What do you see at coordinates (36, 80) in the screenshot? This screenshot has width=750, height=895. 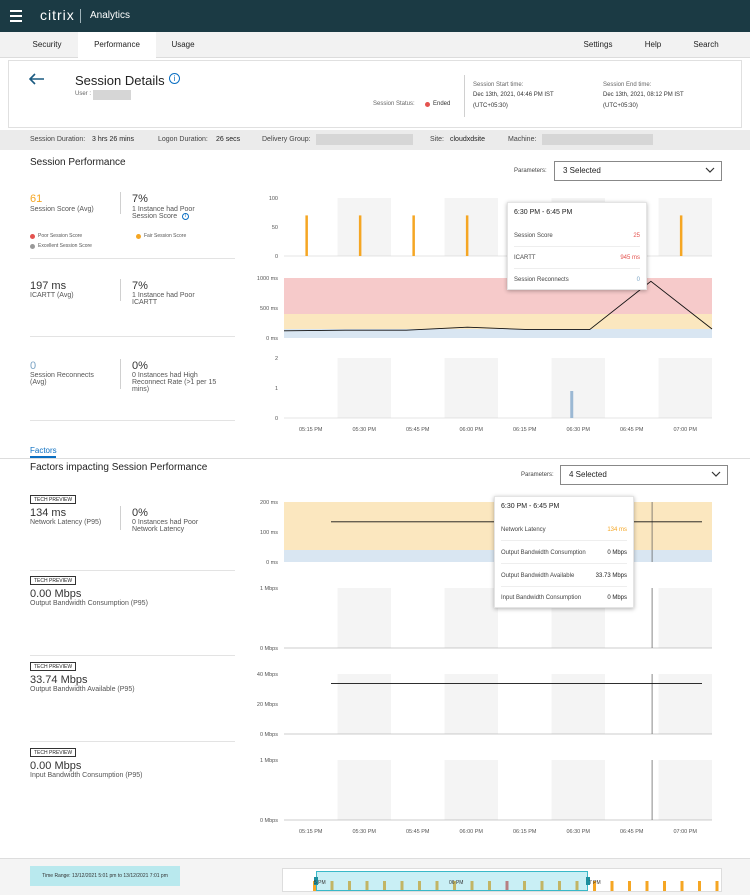 I see `back-arrow-icon` at bounding box center [36, 80].